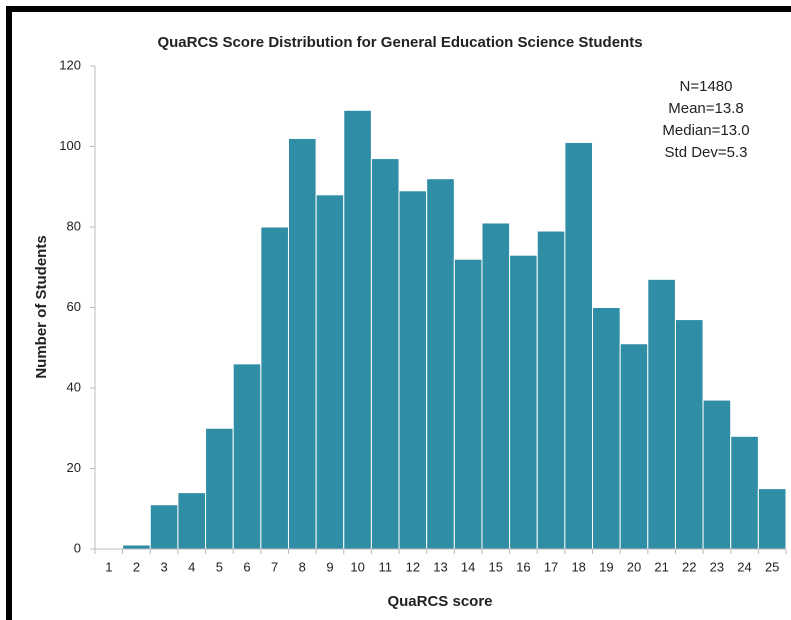 This screenshot has width=791, height=620. What do you see at coordinates (744, 566) in the screenshot?
I see `x-tick-label: 24` at bounding box center [744, 566].